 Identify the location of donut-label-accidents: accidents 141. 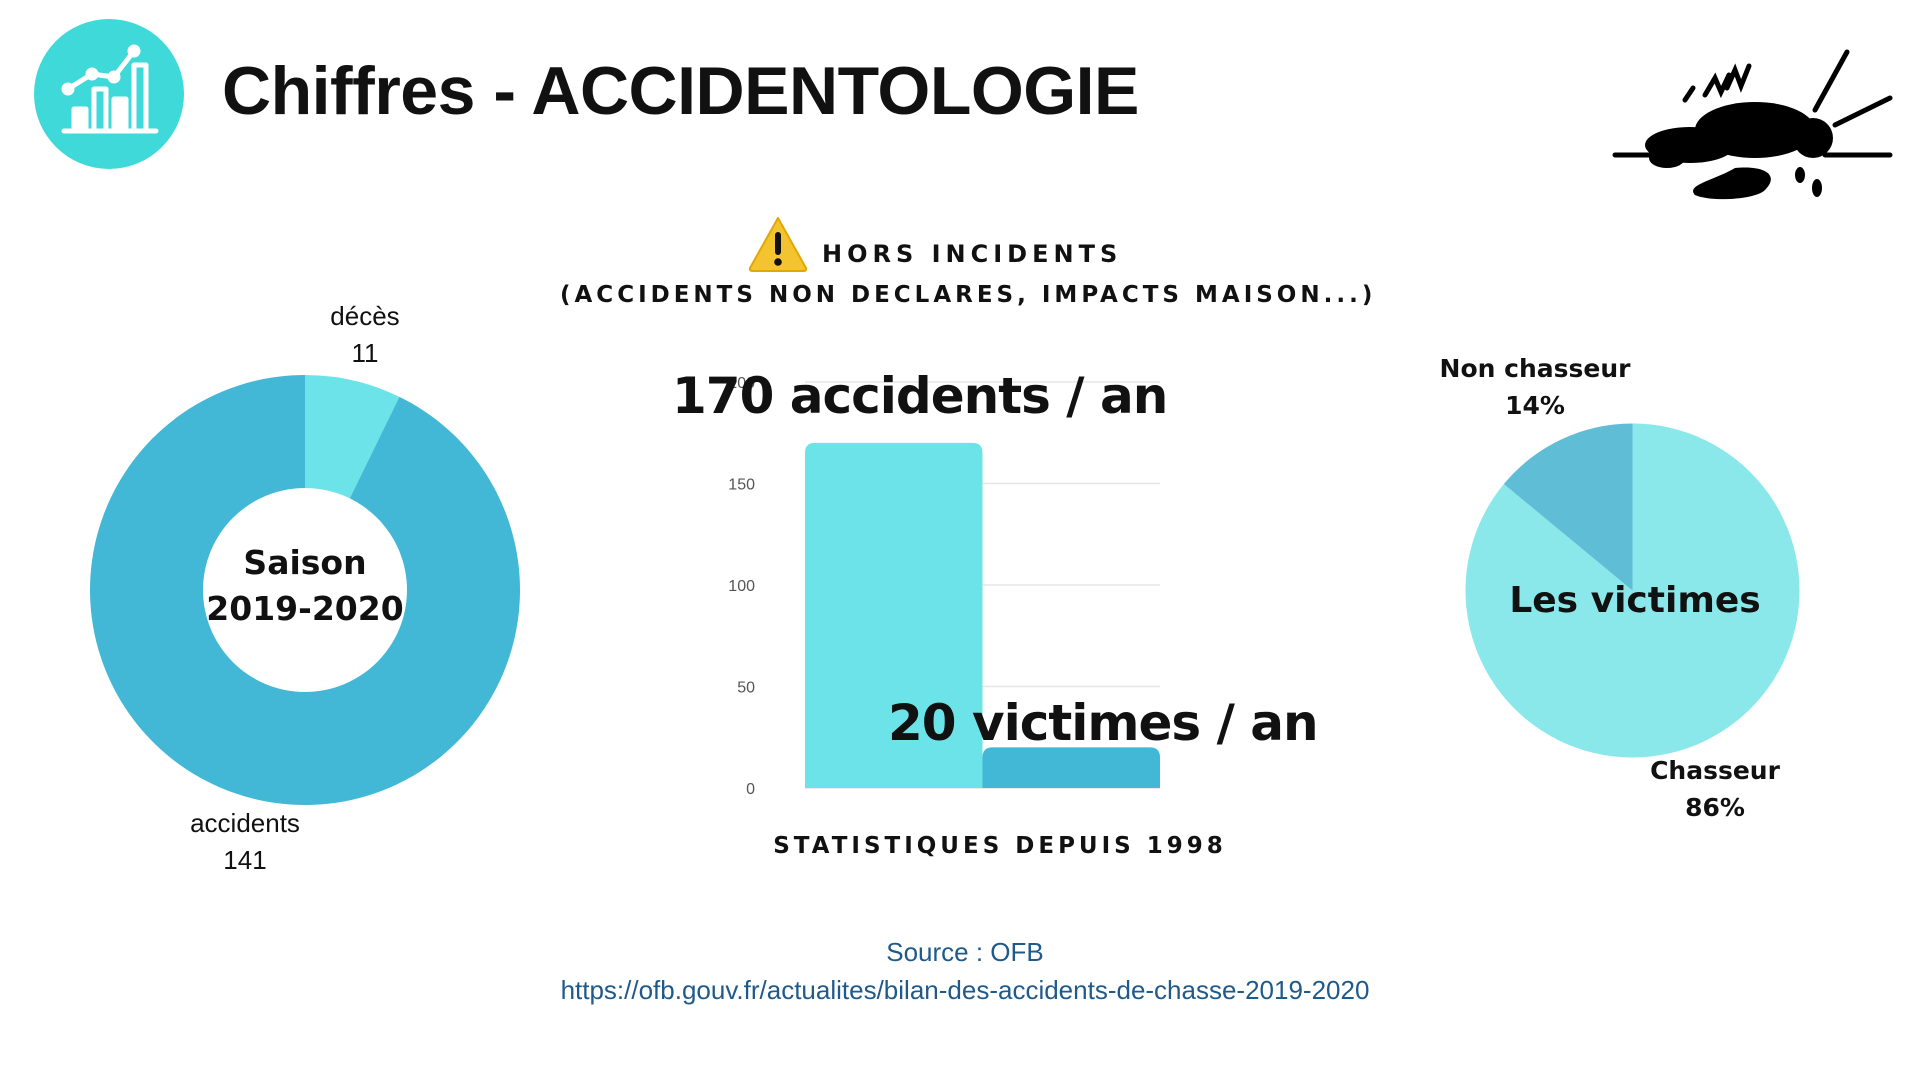
(245, 842).